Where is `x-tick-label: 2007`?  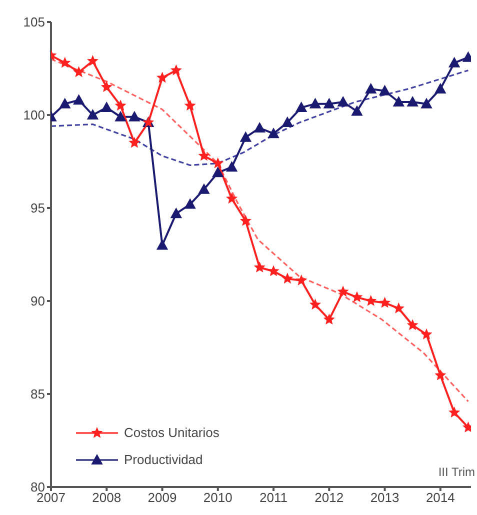
x-tick-label: 2007 is located at coordinates (51, 498).